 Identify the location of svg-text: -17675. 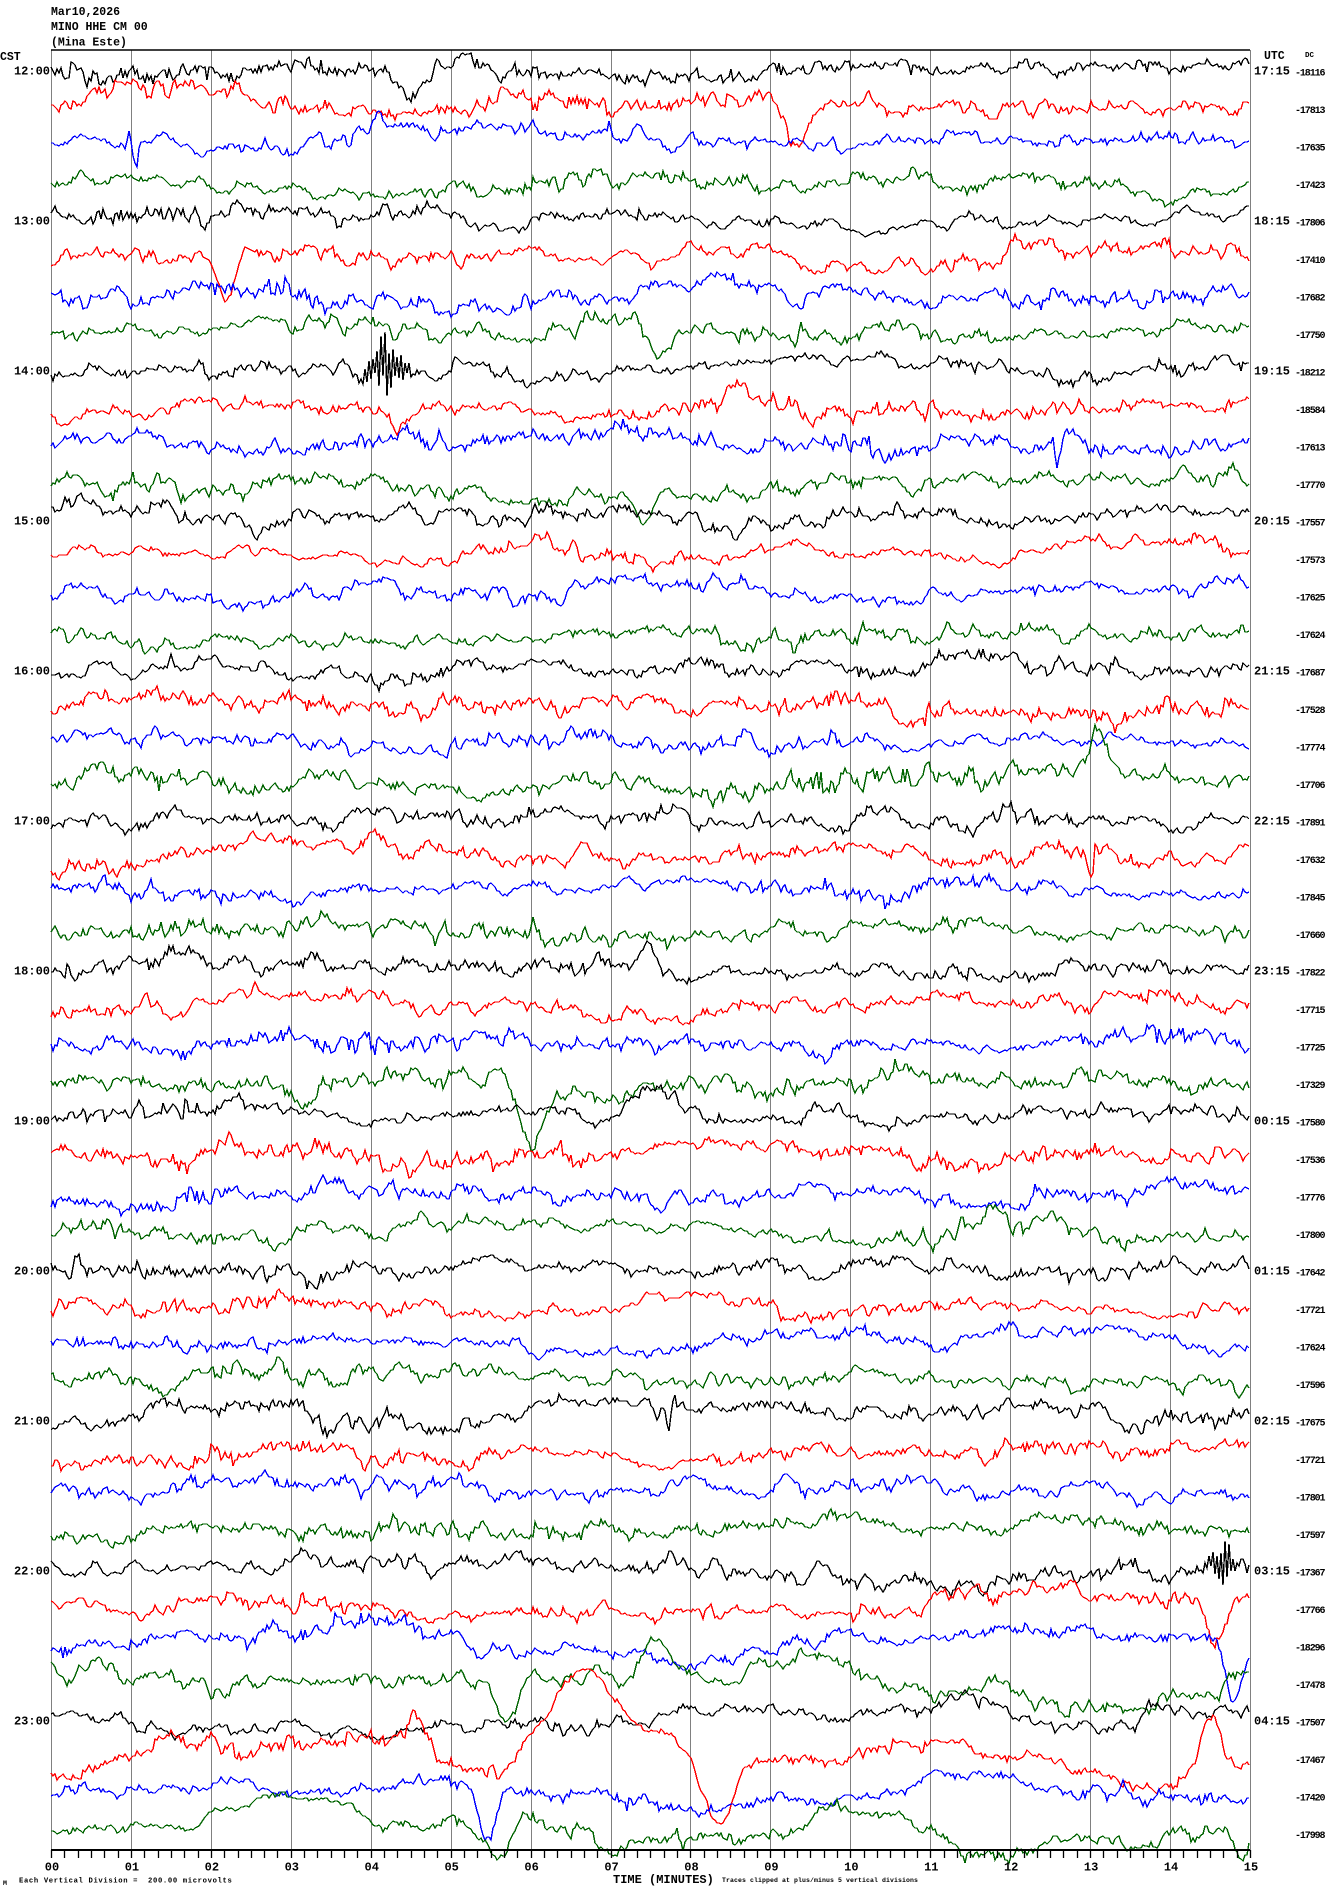
(1310, 1423).